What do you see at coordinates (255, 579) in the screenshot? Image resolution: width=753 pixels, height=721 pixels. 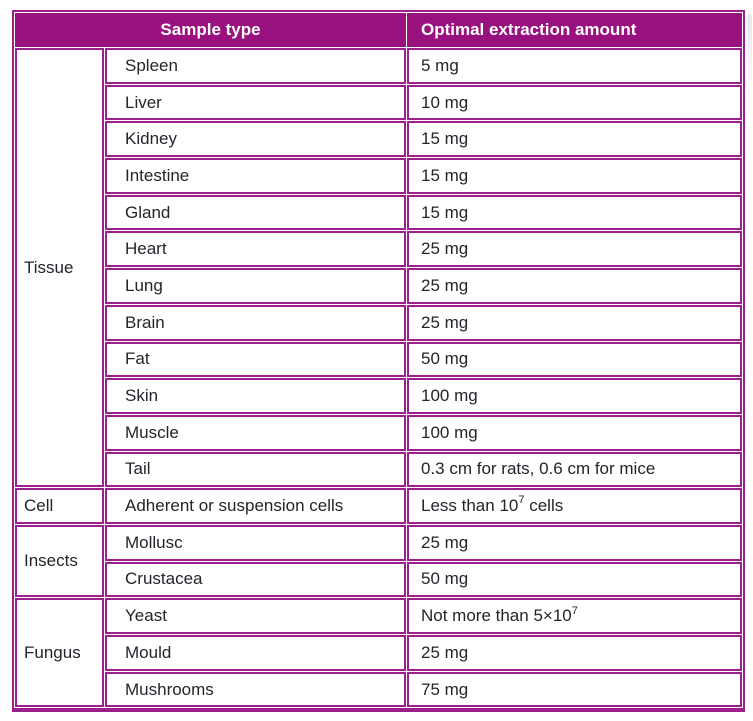 I see `sample-cell: Crustacea` at bounding box center [255, 579].